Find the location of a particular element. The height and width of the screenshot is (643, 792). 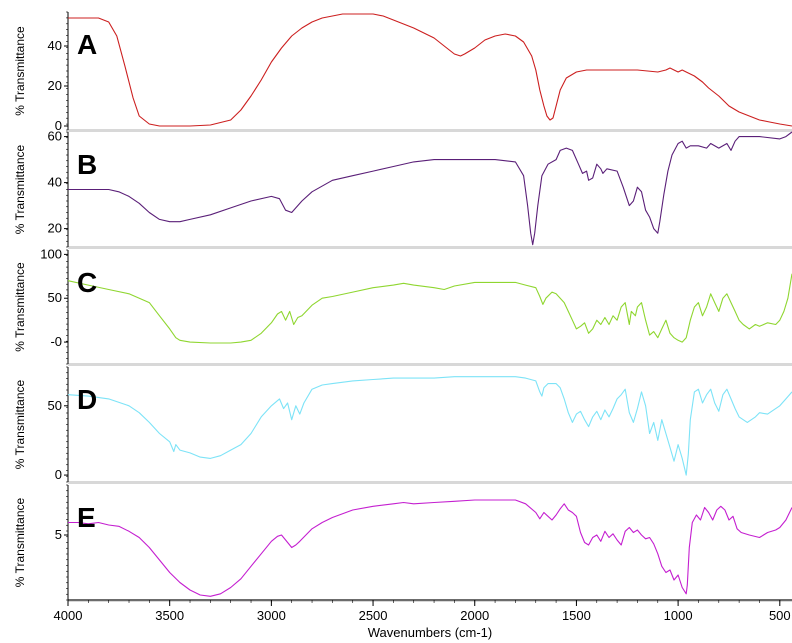

y-tick-label: 60 is located at coordinates (55, 136).